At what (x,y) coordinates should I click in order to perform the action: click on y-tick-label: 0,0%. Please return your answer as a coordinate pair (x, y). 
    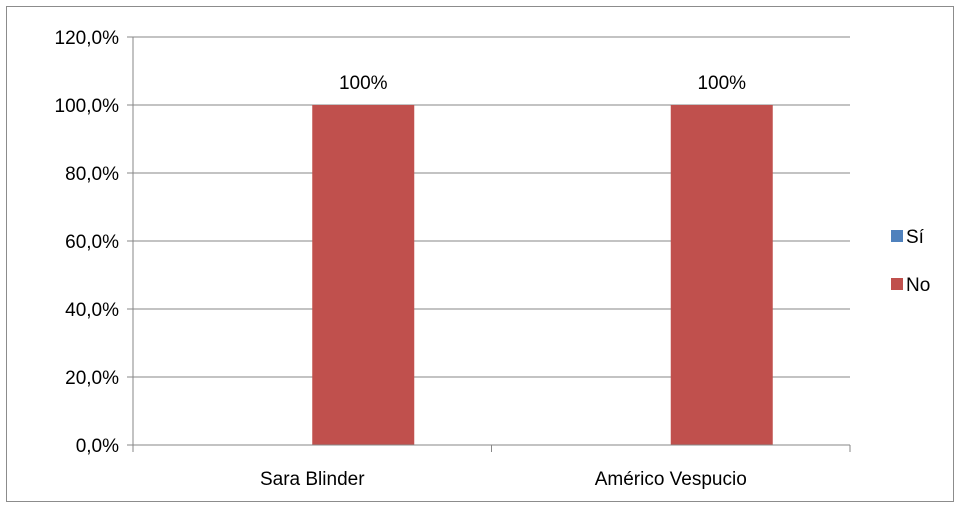
    Looking at the image, I should click on (97, 446).